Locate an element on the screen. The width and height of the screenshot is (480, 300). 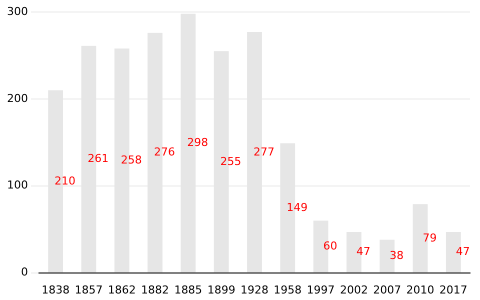
data-label: 60 is located at coordinates (330, 246).